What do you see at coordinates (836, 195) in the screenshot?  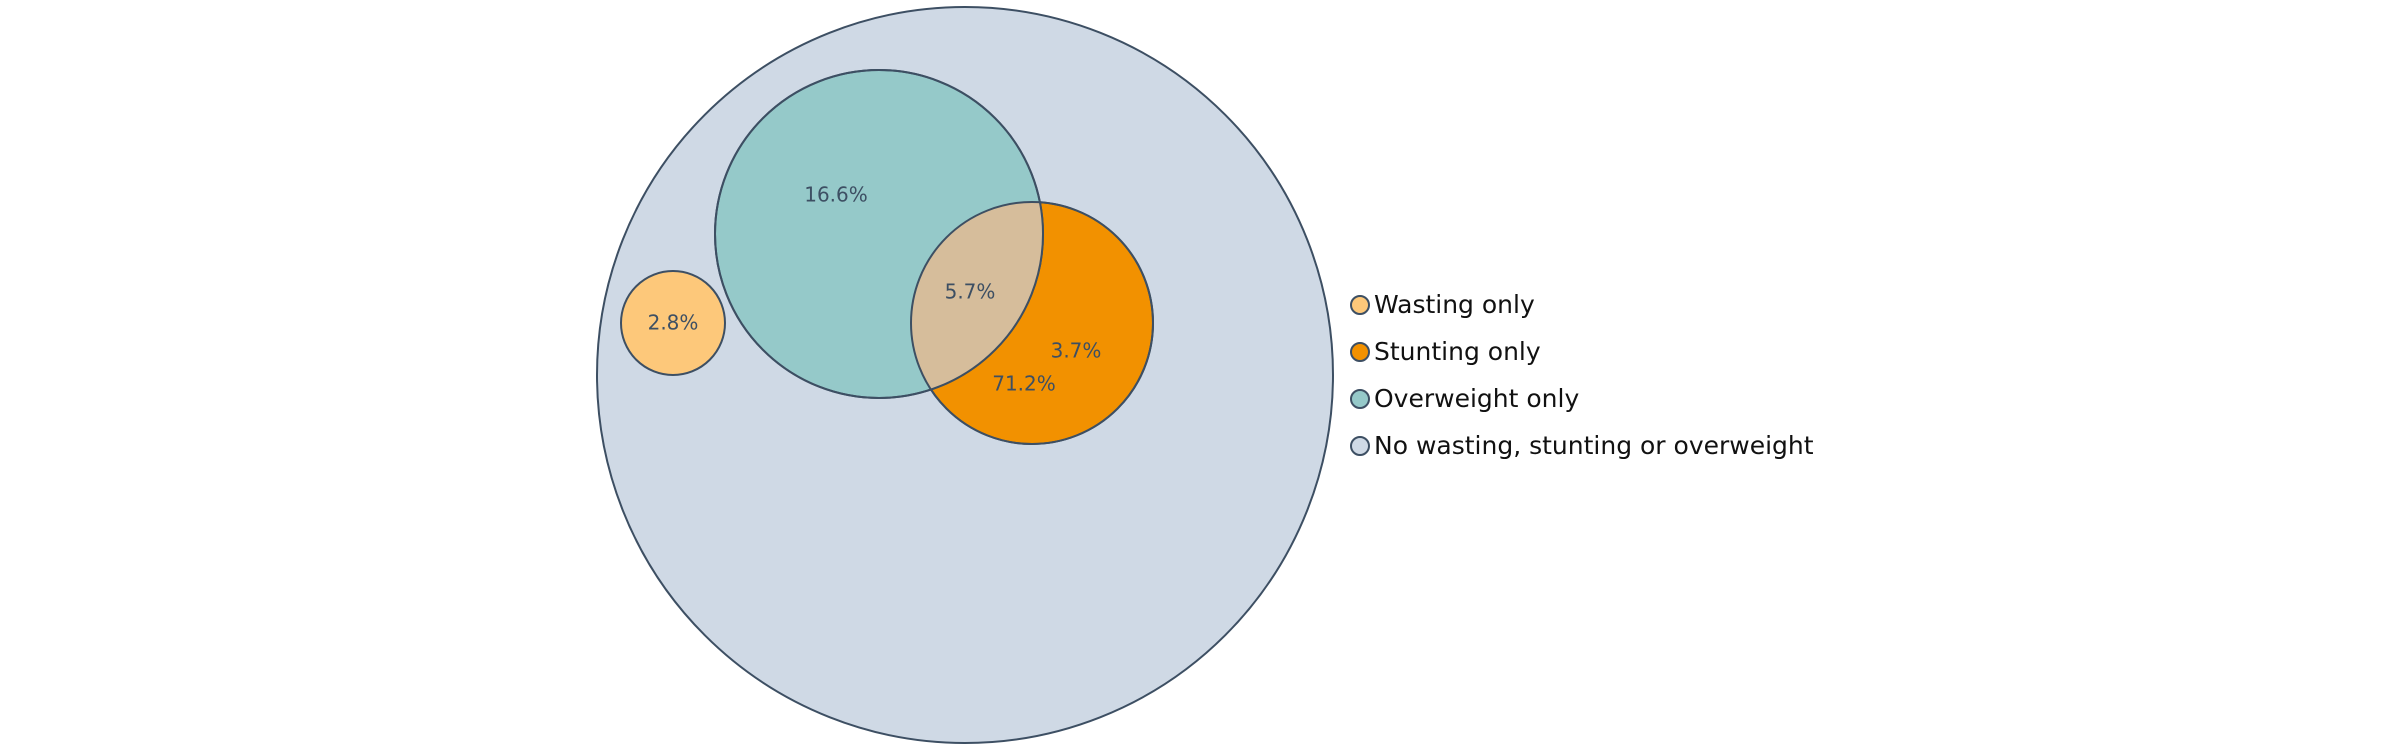 I see `overweight-percent-label: 16.6%` at bounding box center [836, 195].